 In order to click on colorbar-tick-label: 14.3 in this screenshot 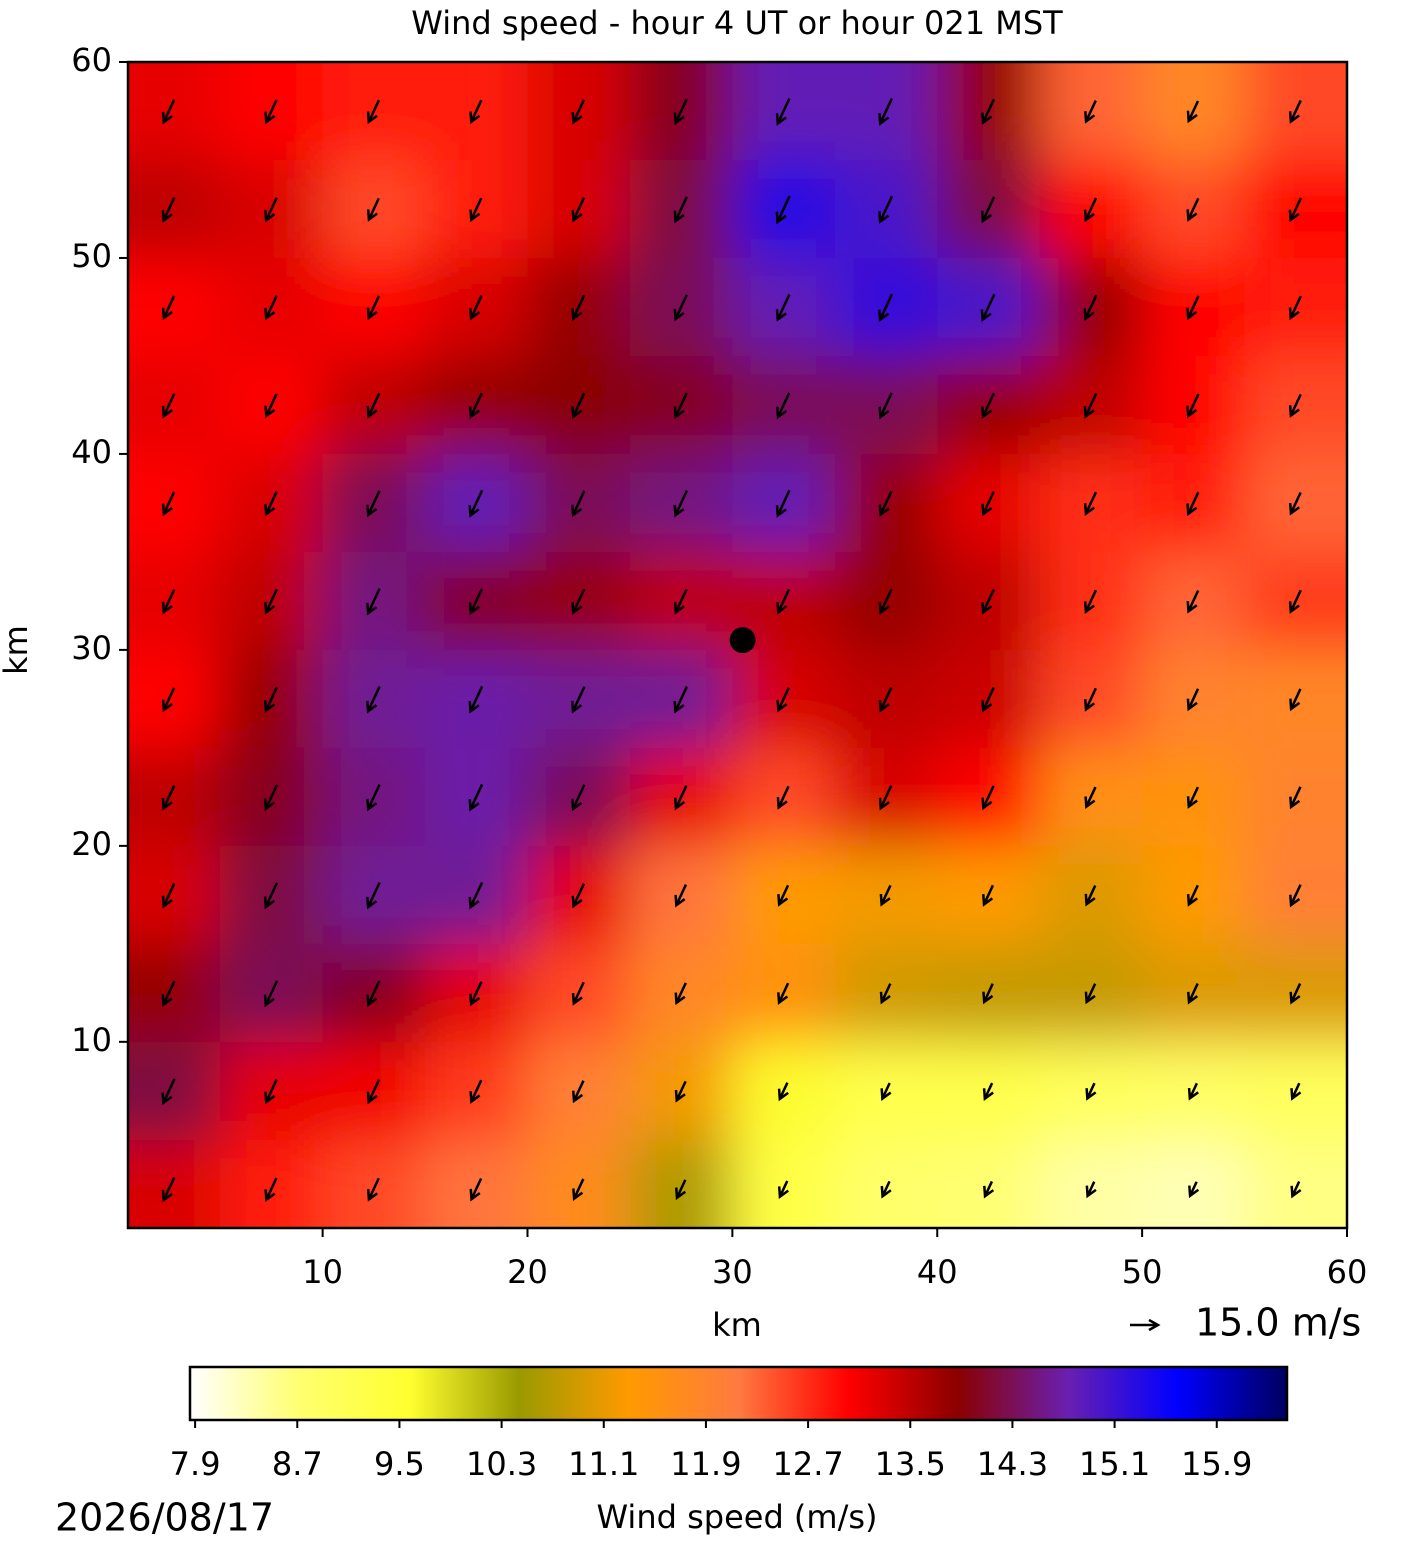, I will do `click(1012, 1464)`.